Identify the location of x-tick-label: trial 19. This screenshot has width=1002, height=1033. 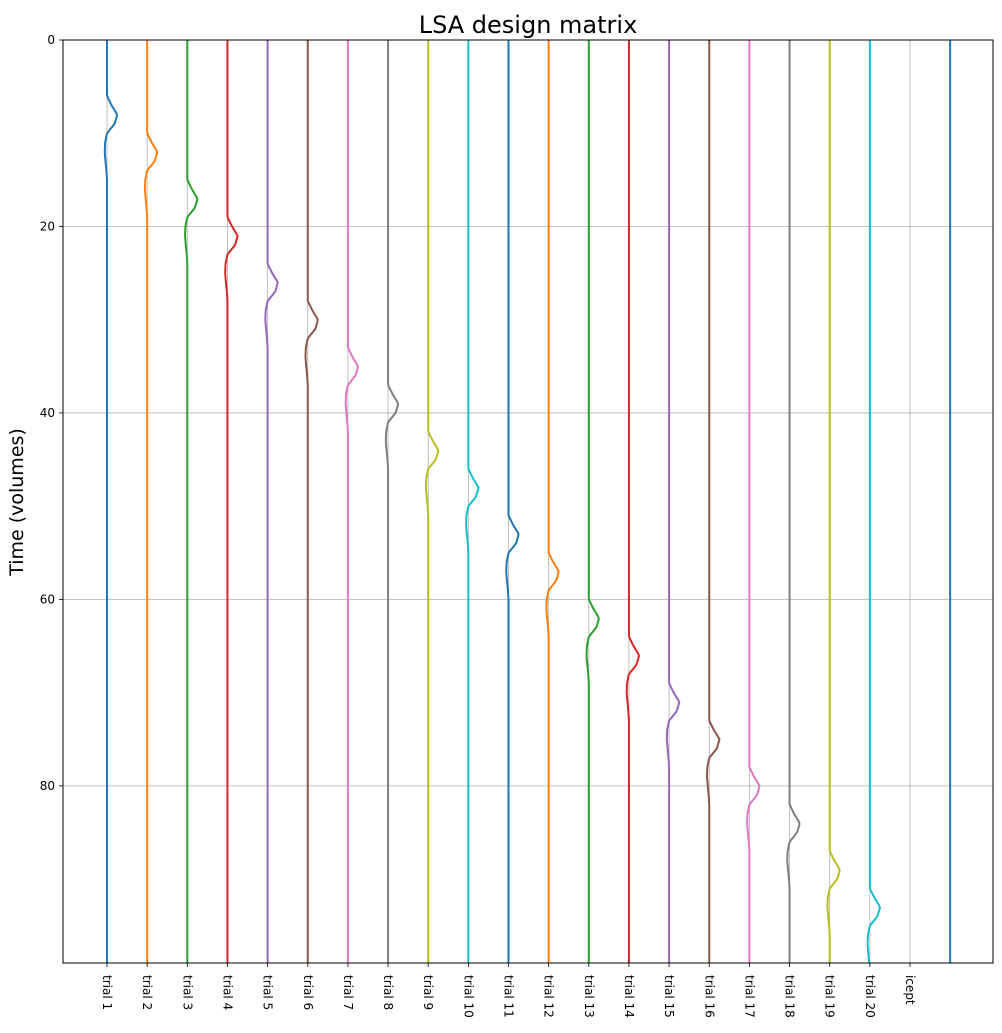
(830, 996).